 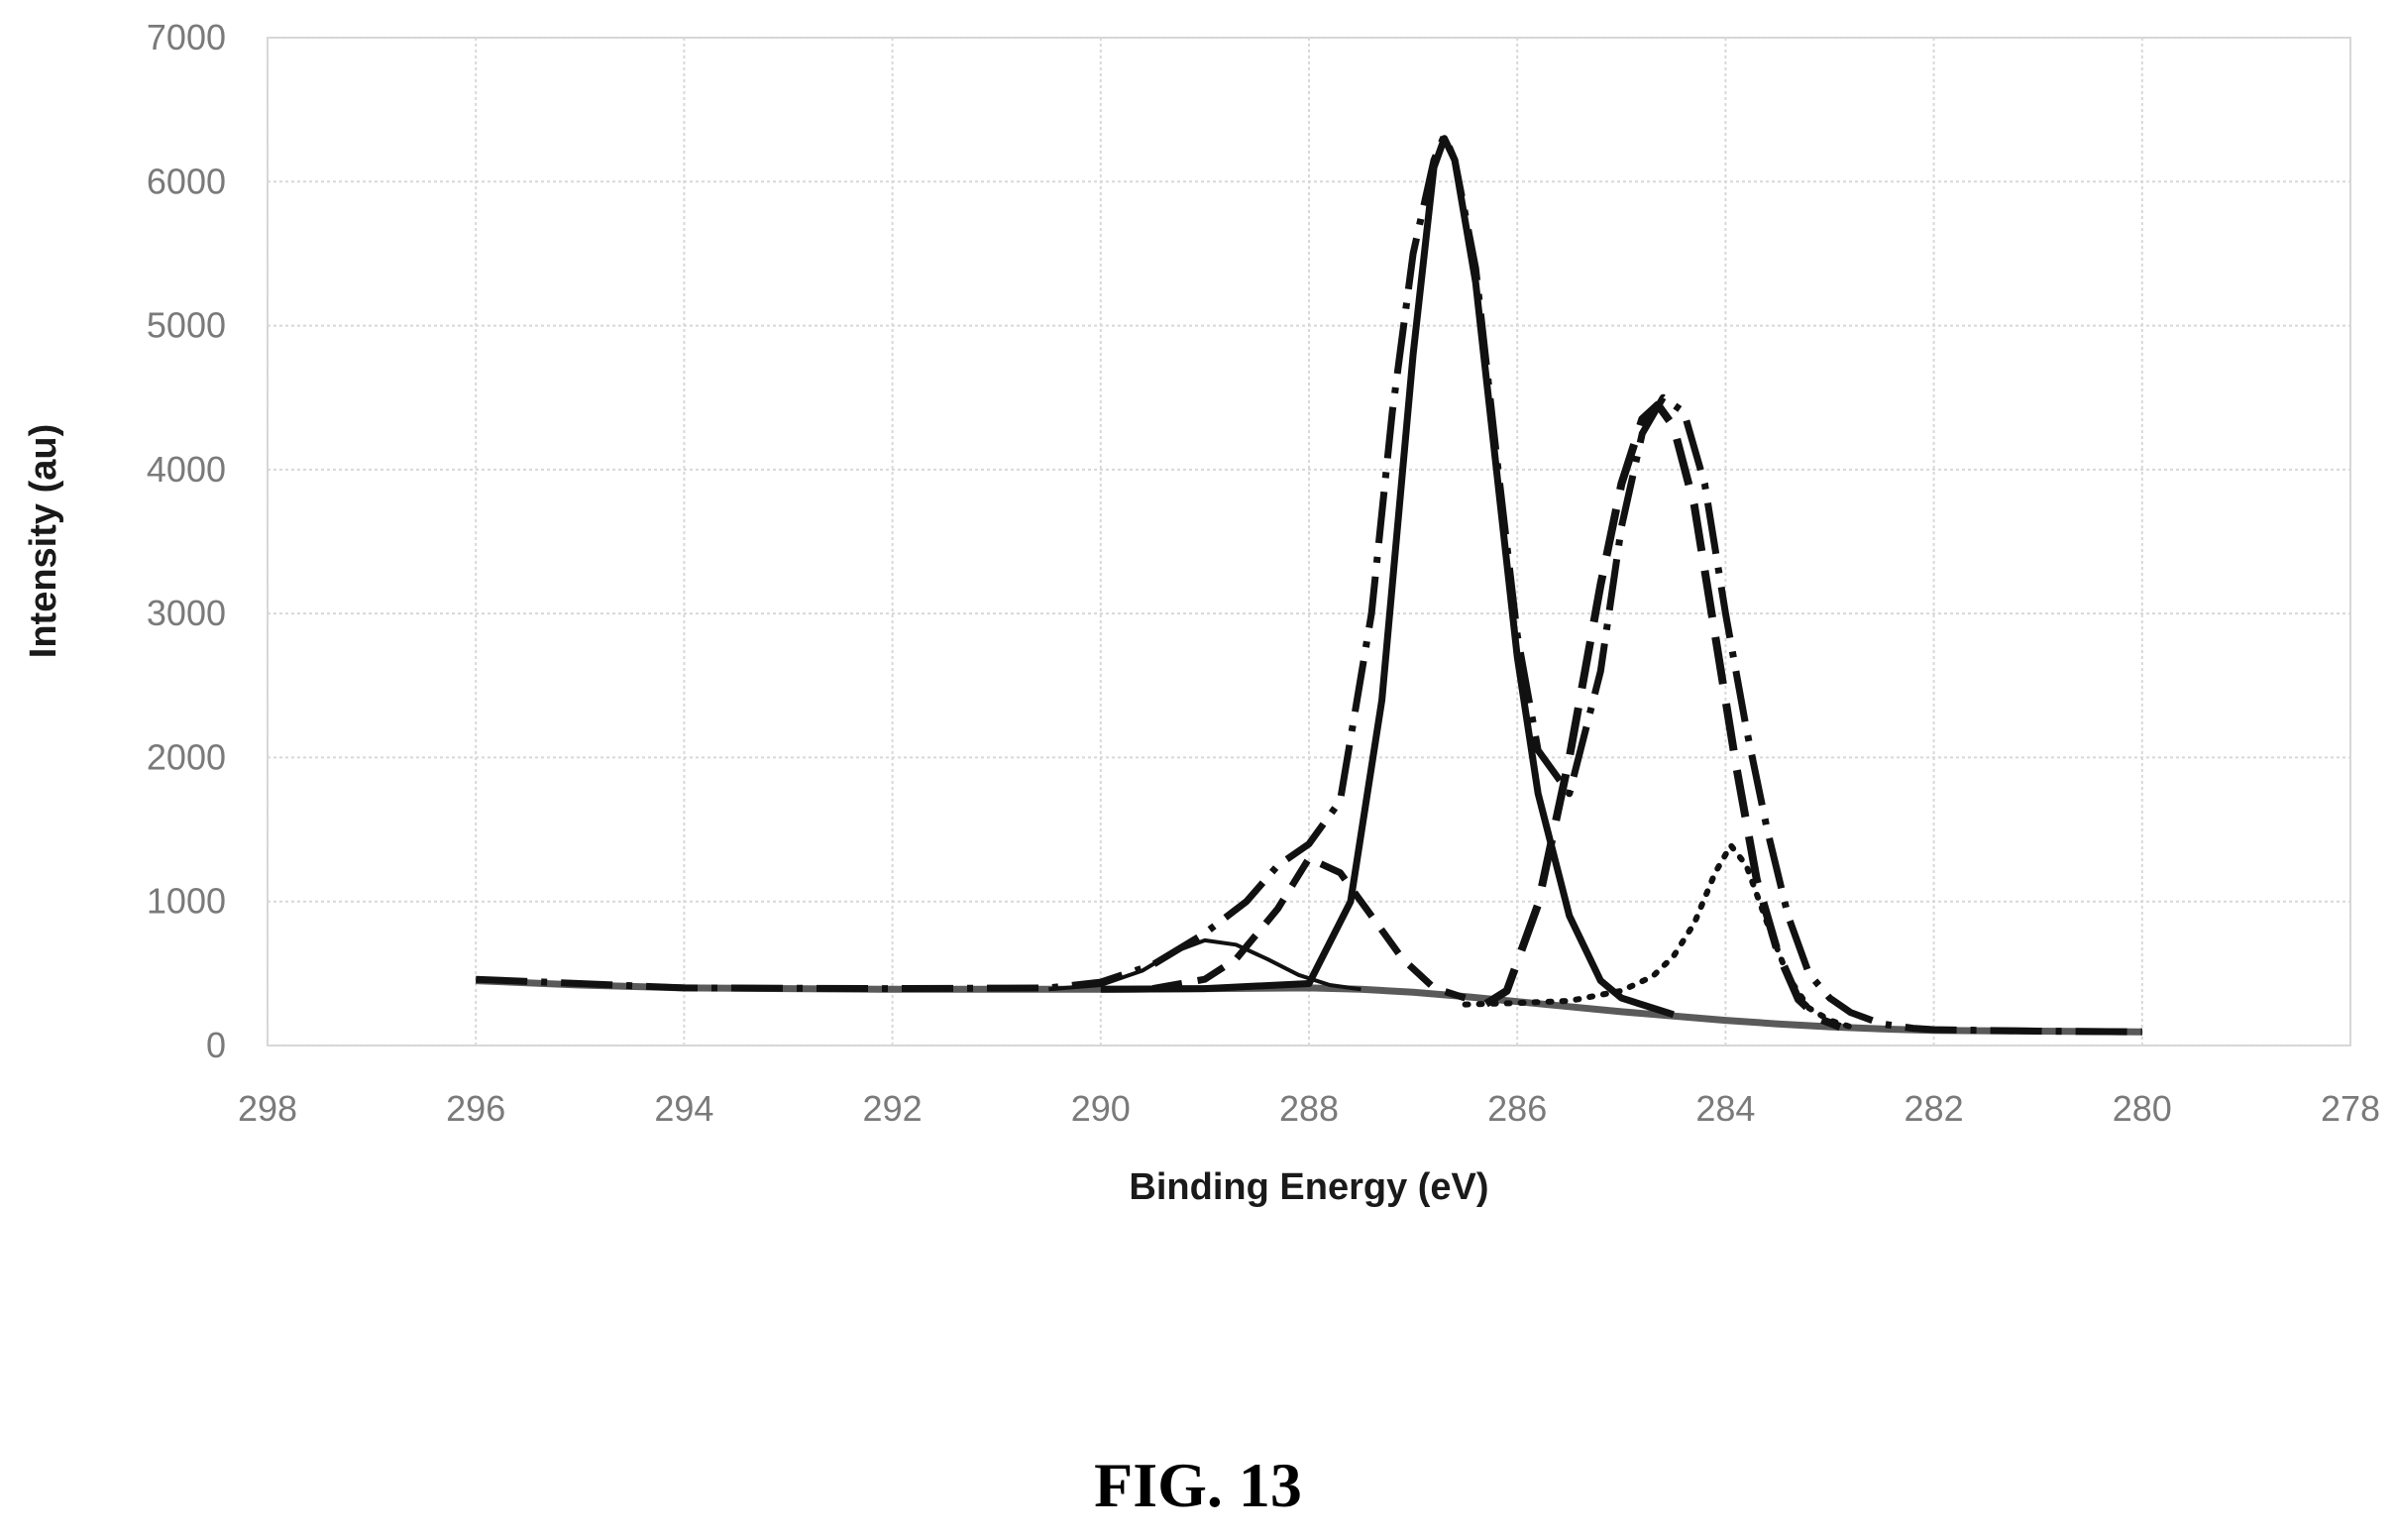 What do you see at coordinates (1101, 1108) in the screenshot?
I see `x-tick-label: 290` at bounding box center [1101, 1108].